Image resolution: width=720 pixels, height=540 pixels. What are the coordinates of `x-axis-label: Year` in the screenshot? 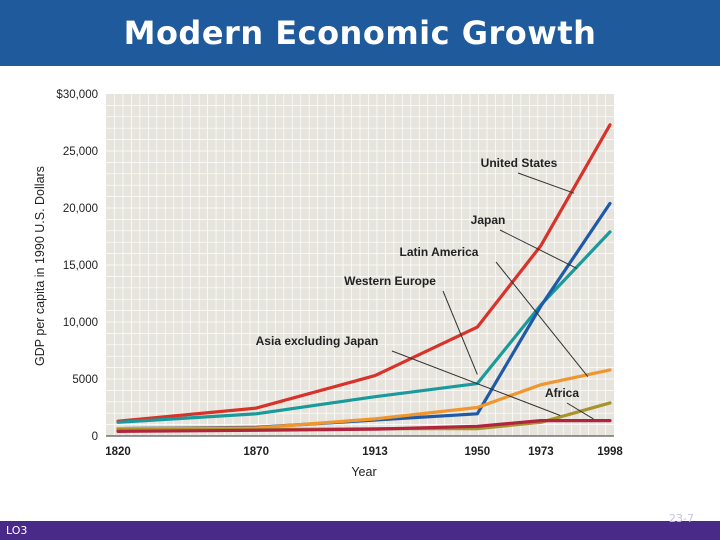 It's located at (363, 472).